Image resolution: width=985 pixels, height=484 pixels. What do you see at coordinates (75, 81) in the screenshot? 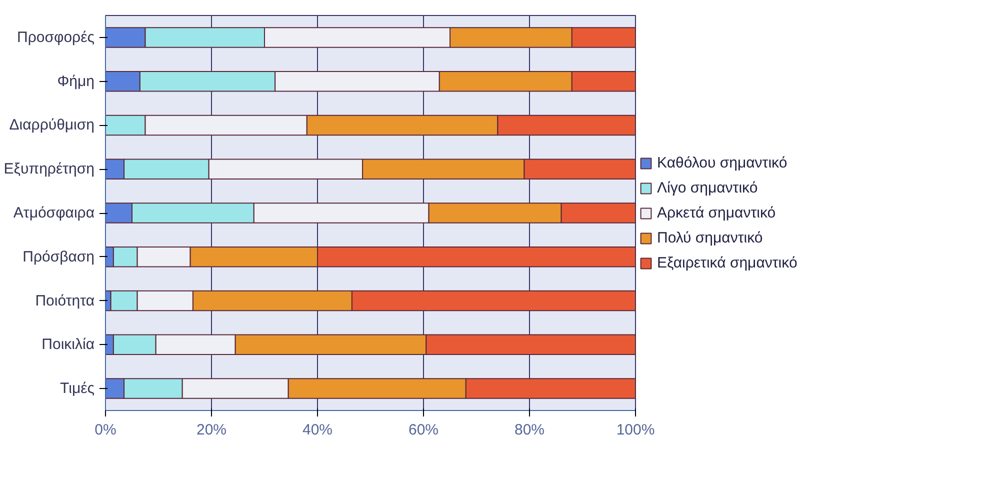
I see `y-tick-label: Φήμη` at bounding box center [75, 81].